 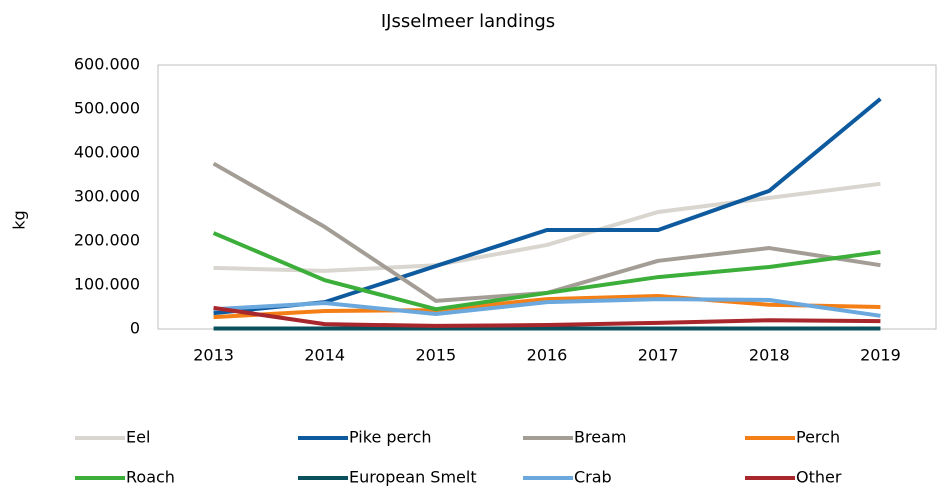 What do you see at coordinates (135, 328) in the screenshot?
I see `y-tick-label: 0` at bounding box center [135, 328].